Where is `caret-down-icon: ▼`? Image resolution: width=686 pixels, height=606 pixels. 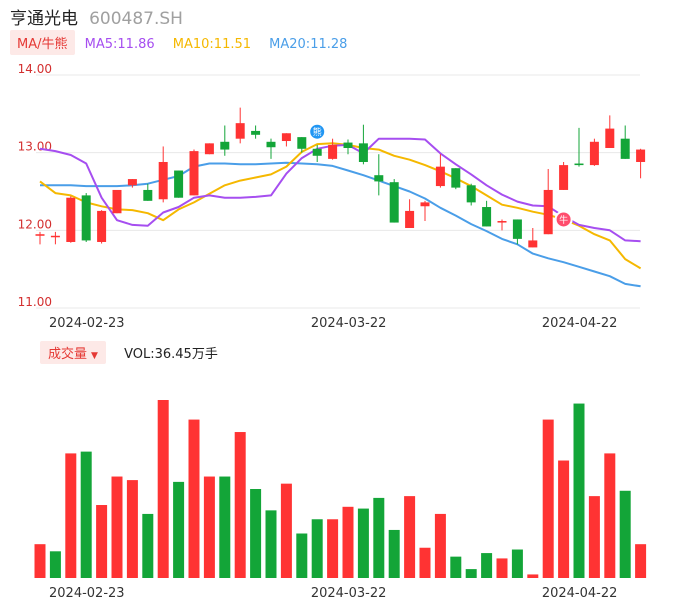
caret-down-icon: ▼ is located at coordinates (94, 356).